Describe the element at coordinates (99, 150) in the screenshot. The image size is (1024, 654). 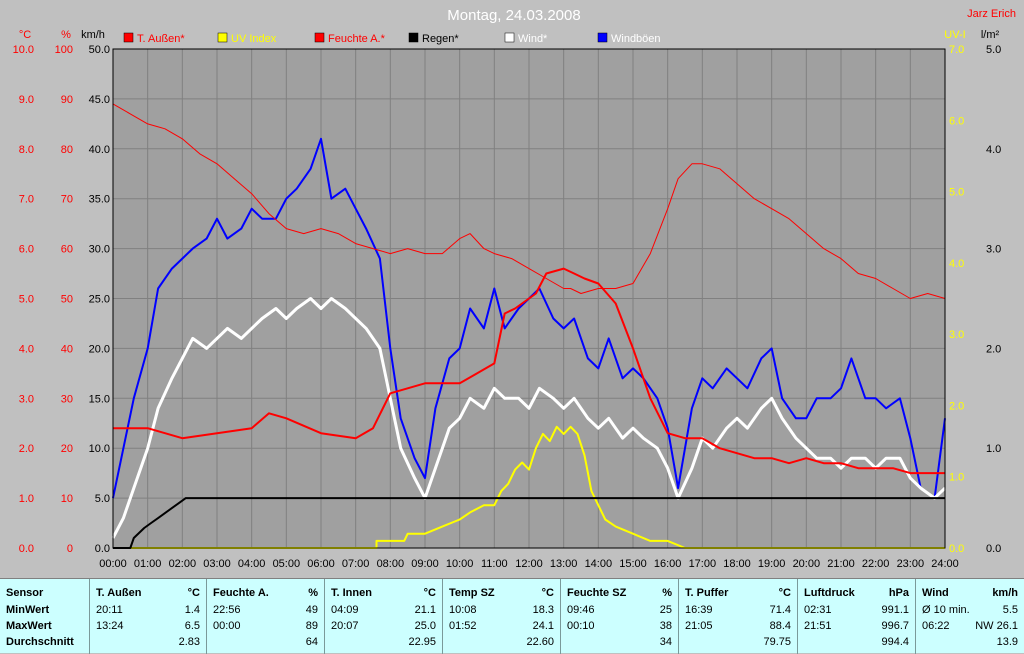
I see `wind-tick-label: 40.0` at that location.